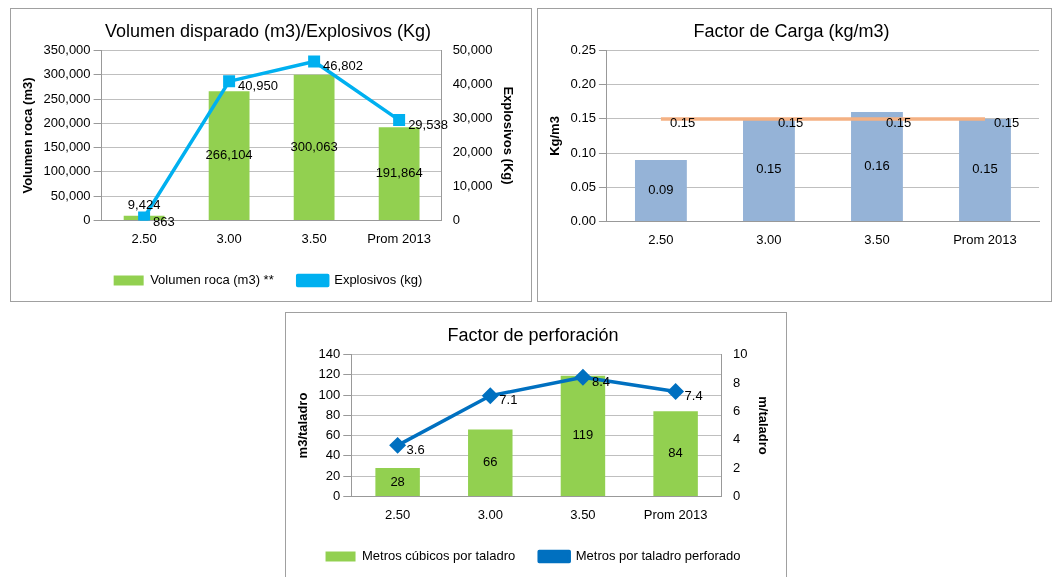 This screenshot has height=577, width=1053. What do you see at coordinates (67, 171) in the screenshot?
I see `y-tick-label: 100,000` at bounding box center [67, 171].